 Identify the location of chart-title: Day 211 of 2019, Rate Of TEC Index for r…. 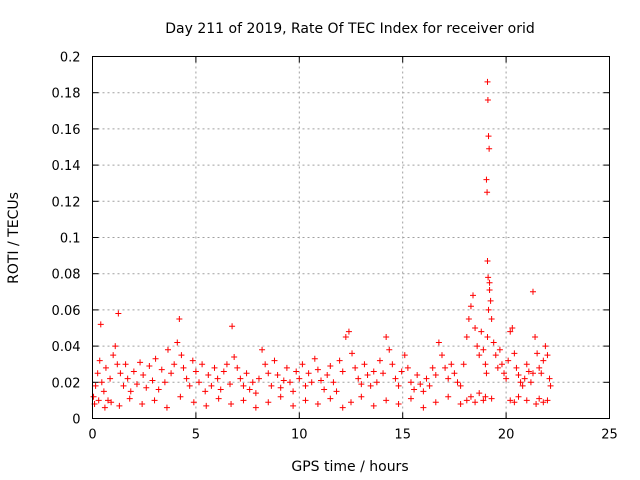
(349, 29).